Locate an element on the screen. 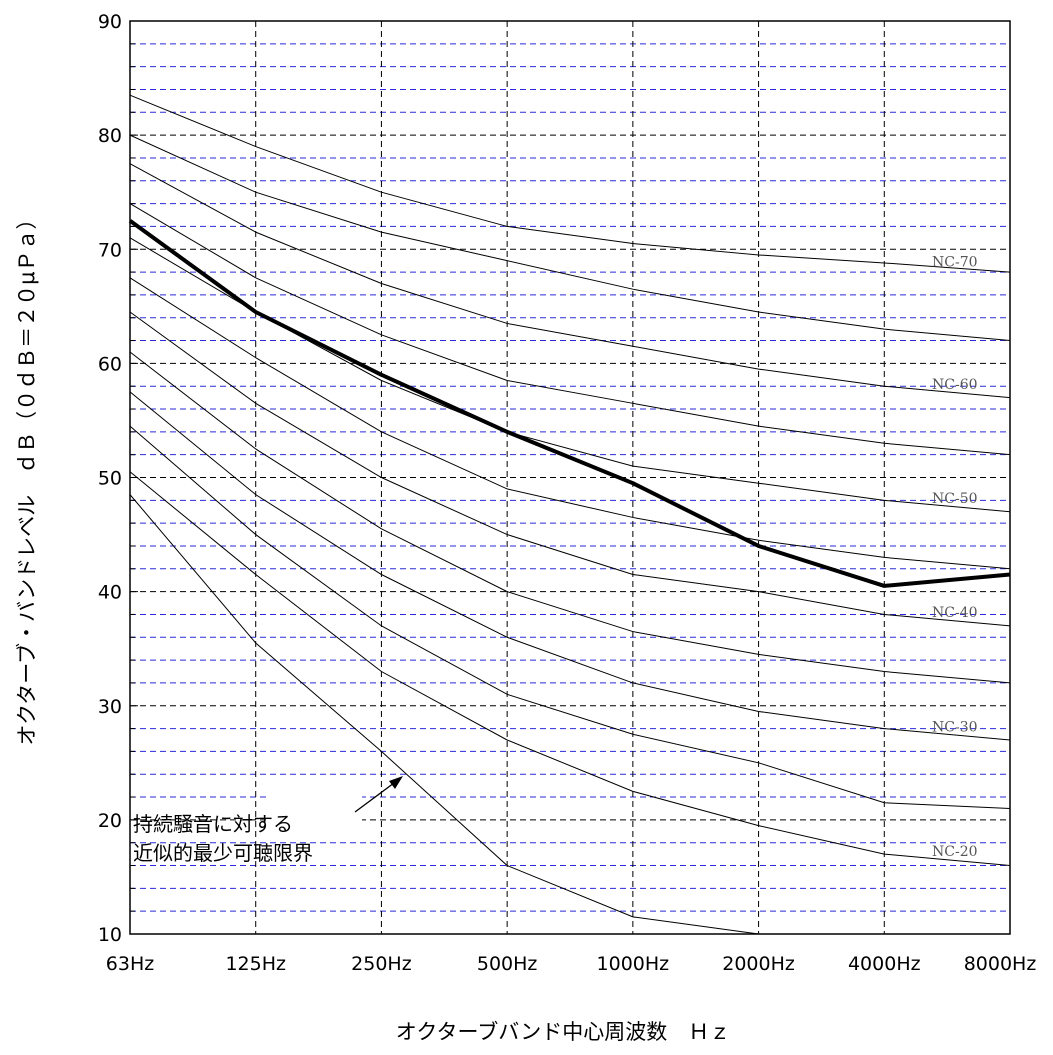 The height and width of the screenshot is (1055, 1053). nc-curve-label: NC-40 is located at coordinates (955, 613).